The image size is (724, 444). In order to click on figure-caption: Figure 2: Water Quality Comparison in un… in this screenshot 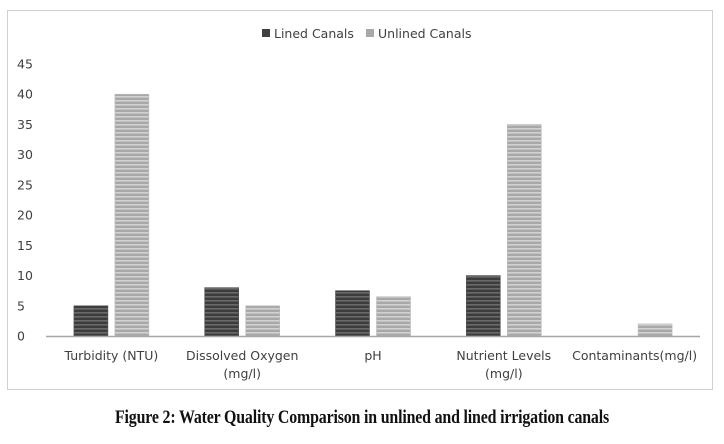, I will do `click(362, 418)`.